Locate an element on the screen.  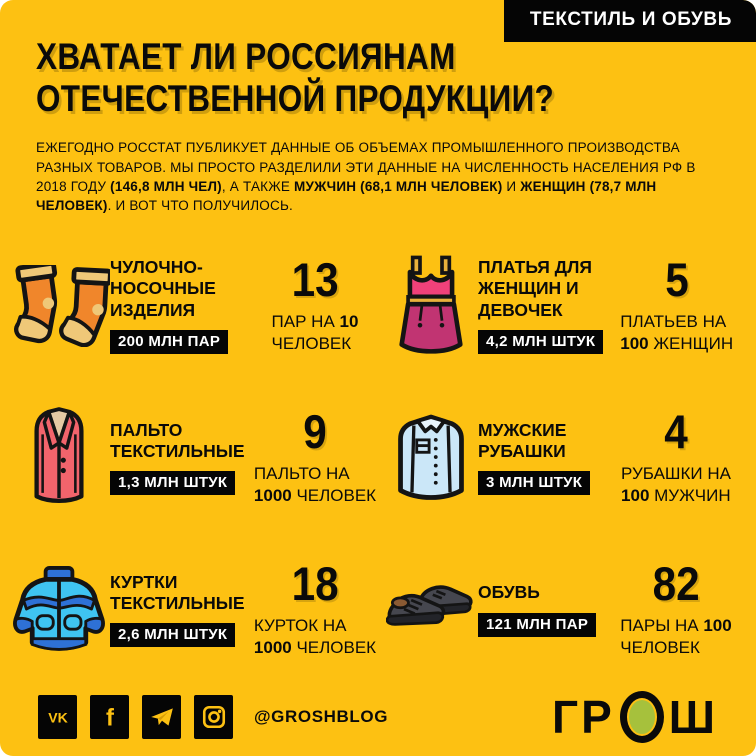
socks-icon is located at coordinates (59, 306).